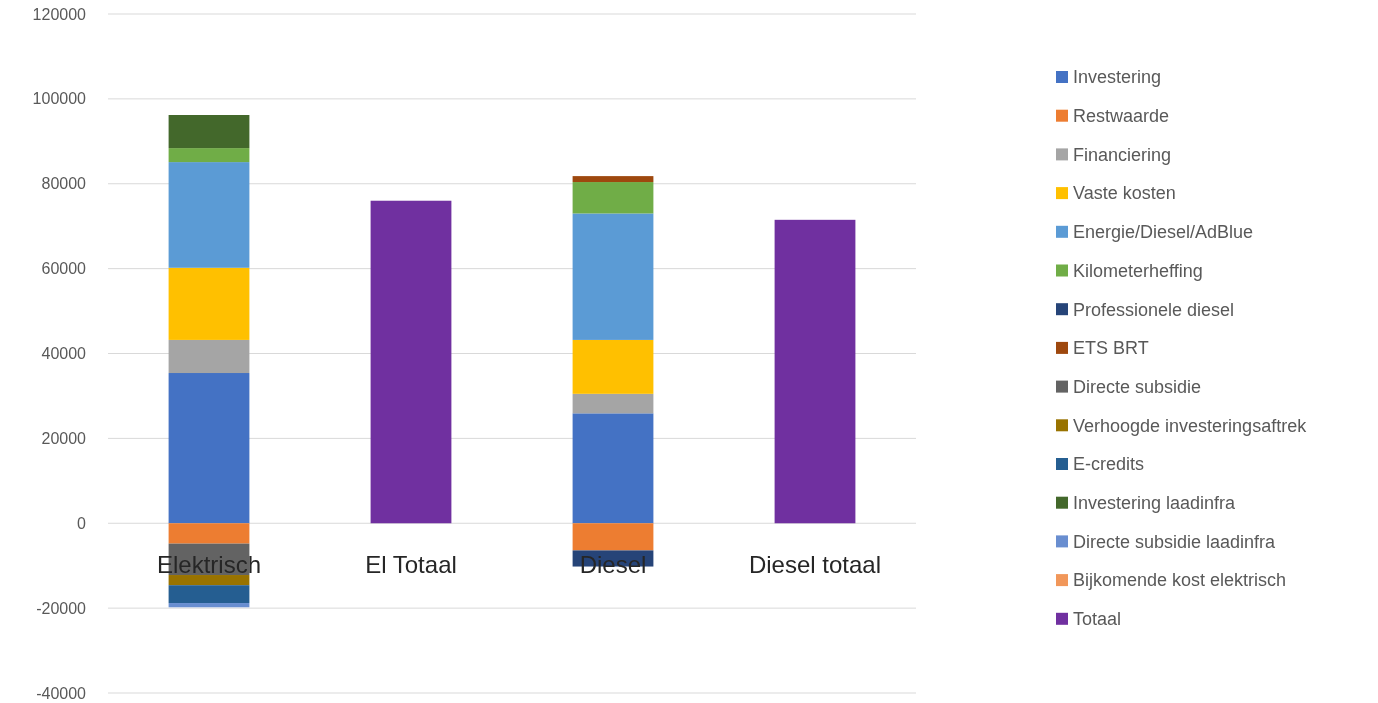 Image resolution: width=1378 pixels, height=703 pixels. Describe the element at coordinates (1155, 503) in the screenshot. I see `legend-label: Investering laadinfra` at that location.